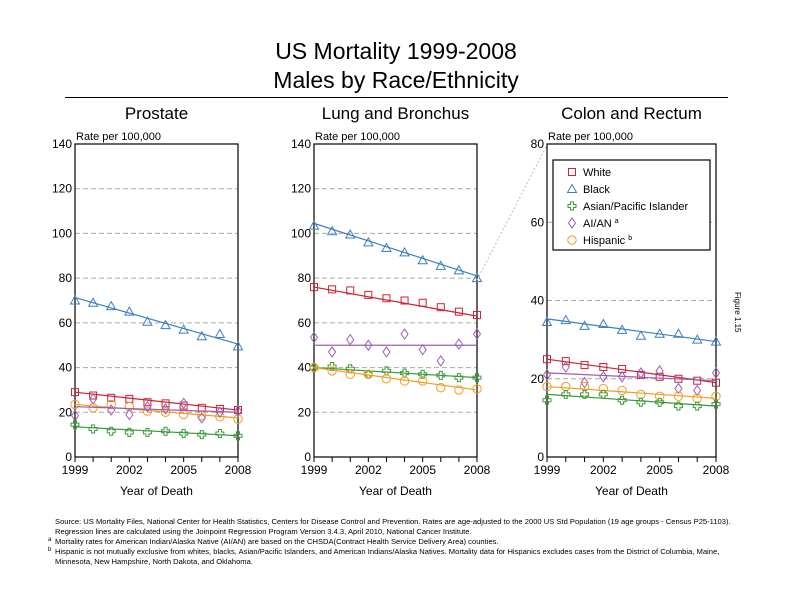  Describe the element at coordinates (630, 238) in the screenshot. I see `legend-superscript: b` at that location.